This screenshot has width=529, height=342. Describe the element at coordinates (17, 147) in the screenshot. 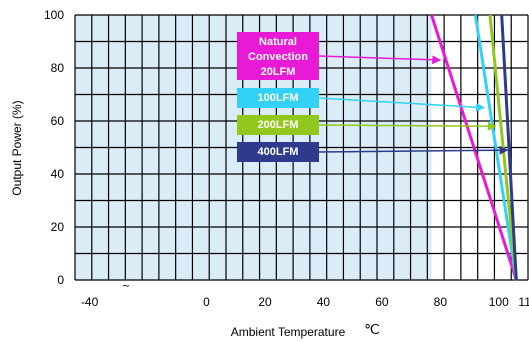

I see `y-axis-label: Output Power (%)` at that location.